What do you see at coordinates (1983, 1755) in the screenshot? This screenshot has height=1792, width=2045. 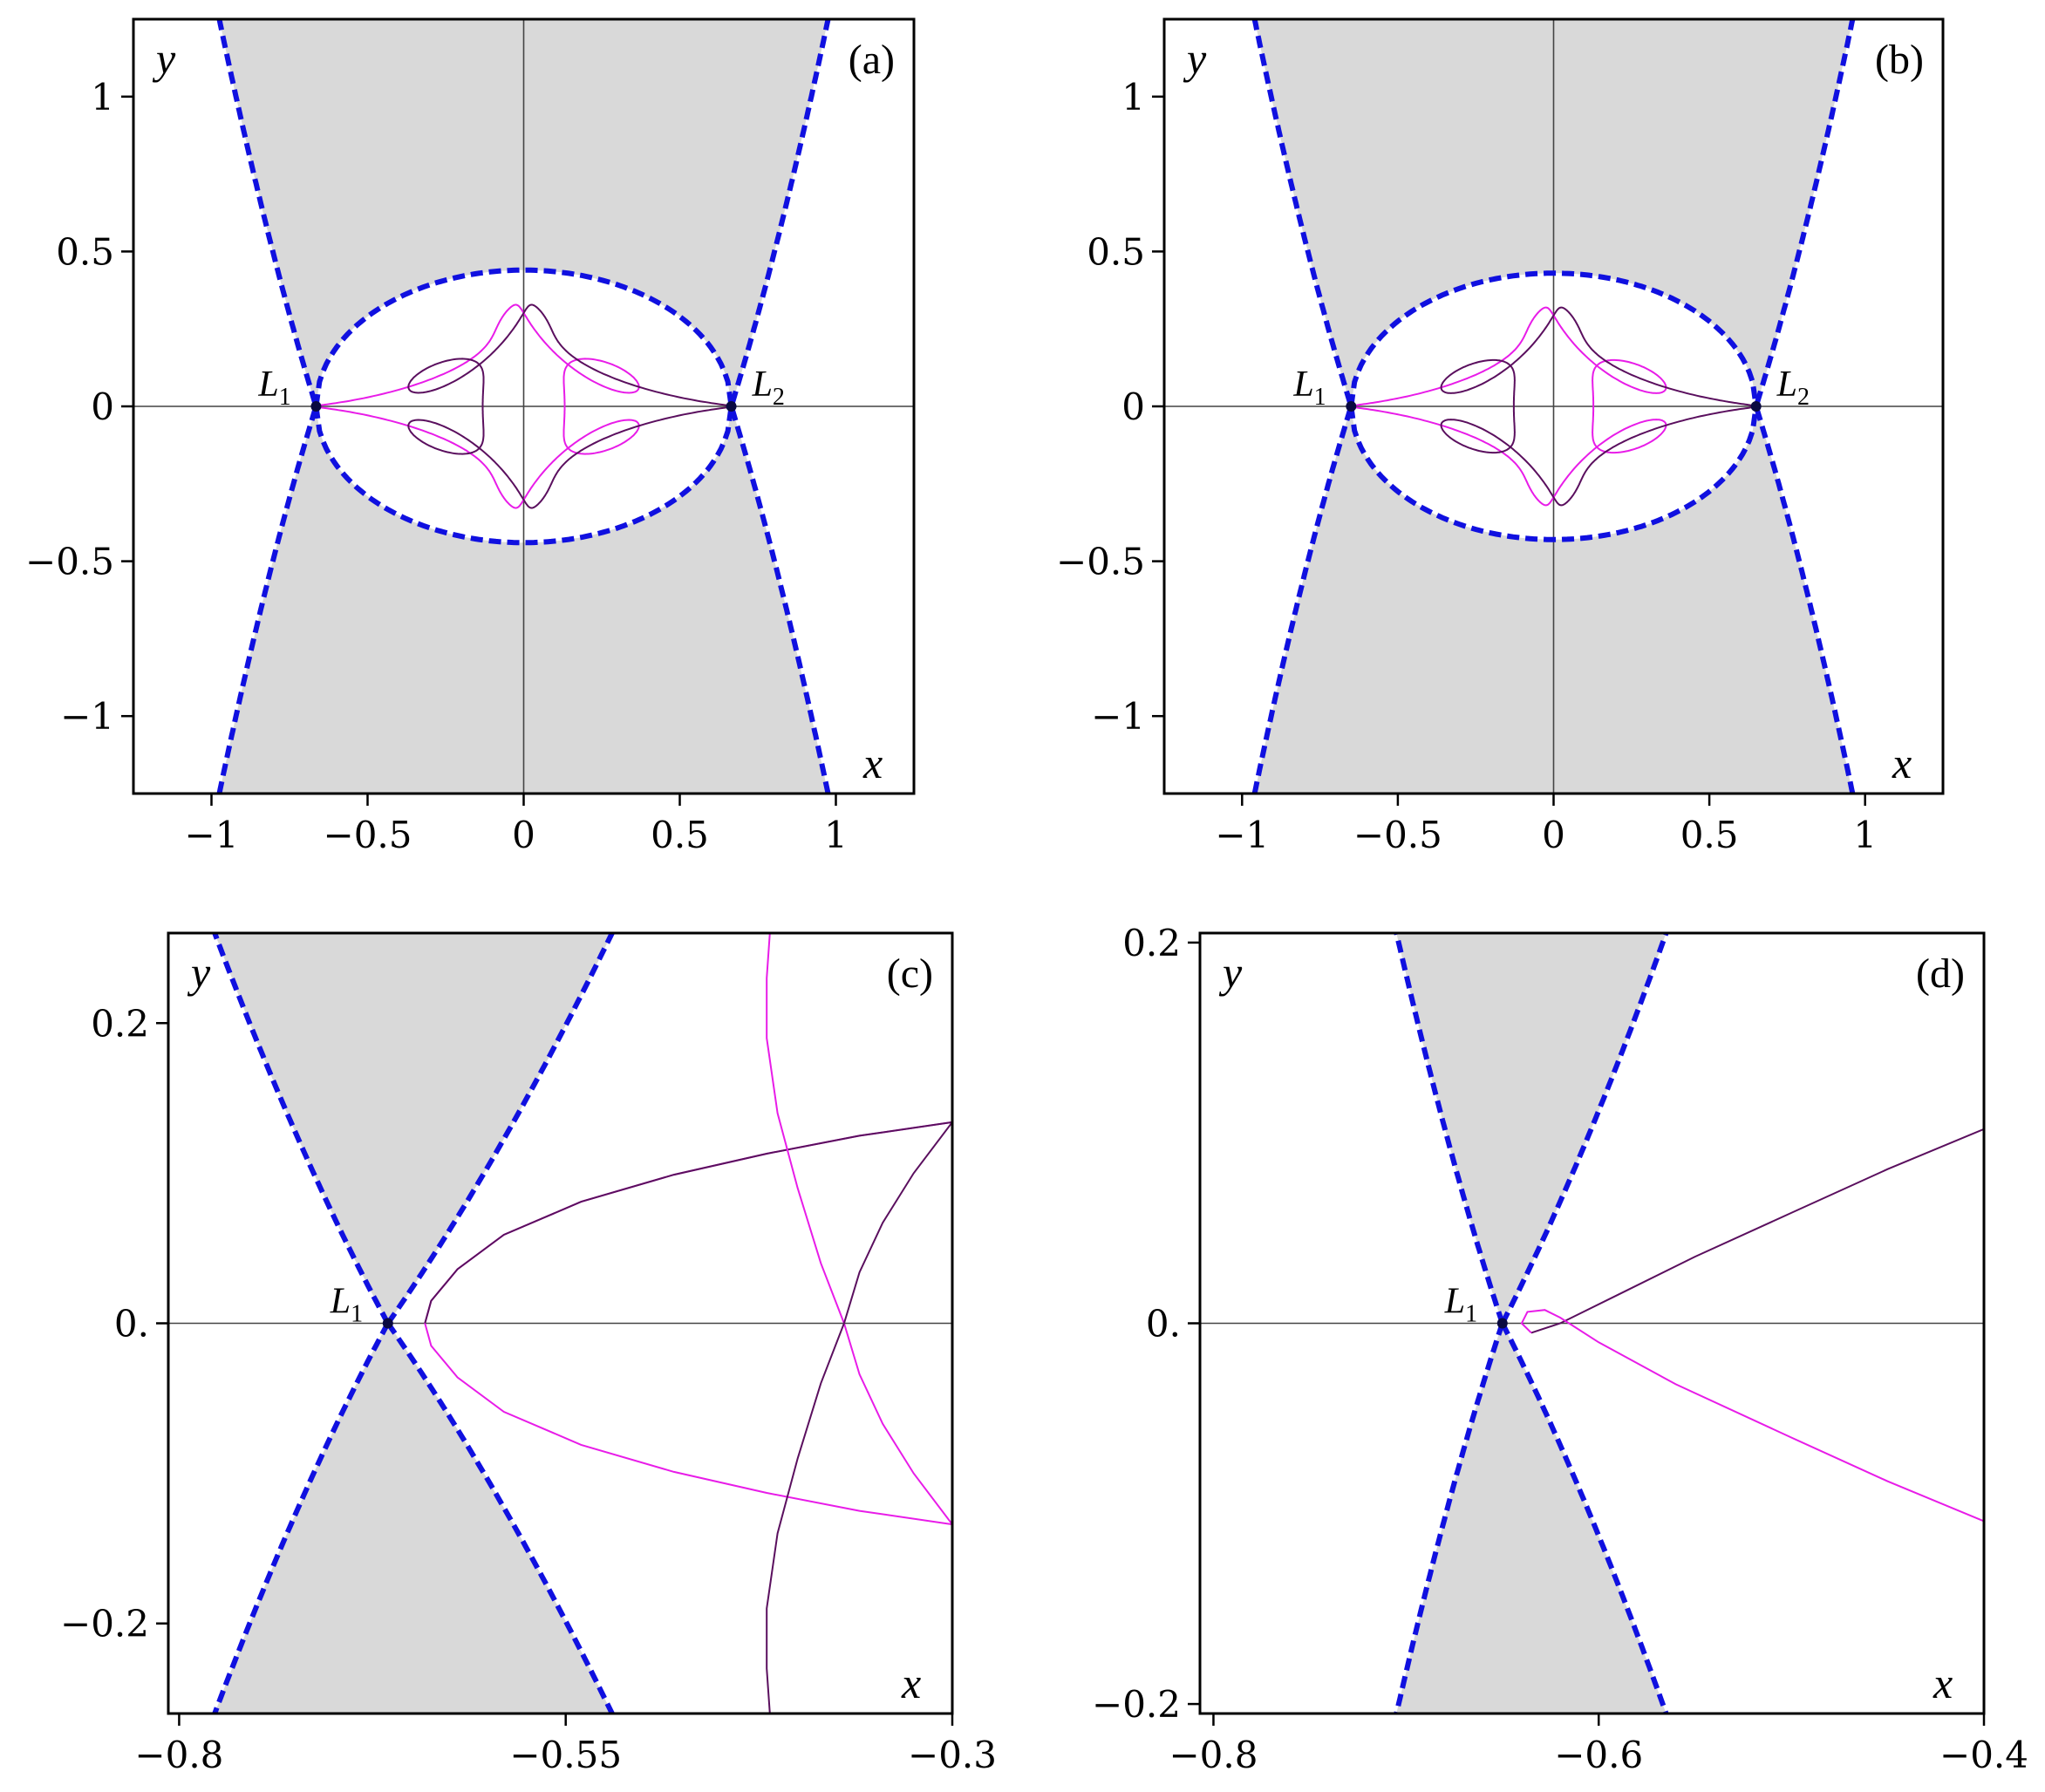 I see `x-tick-label: −0.4` at bounding box center [1983, 1755].